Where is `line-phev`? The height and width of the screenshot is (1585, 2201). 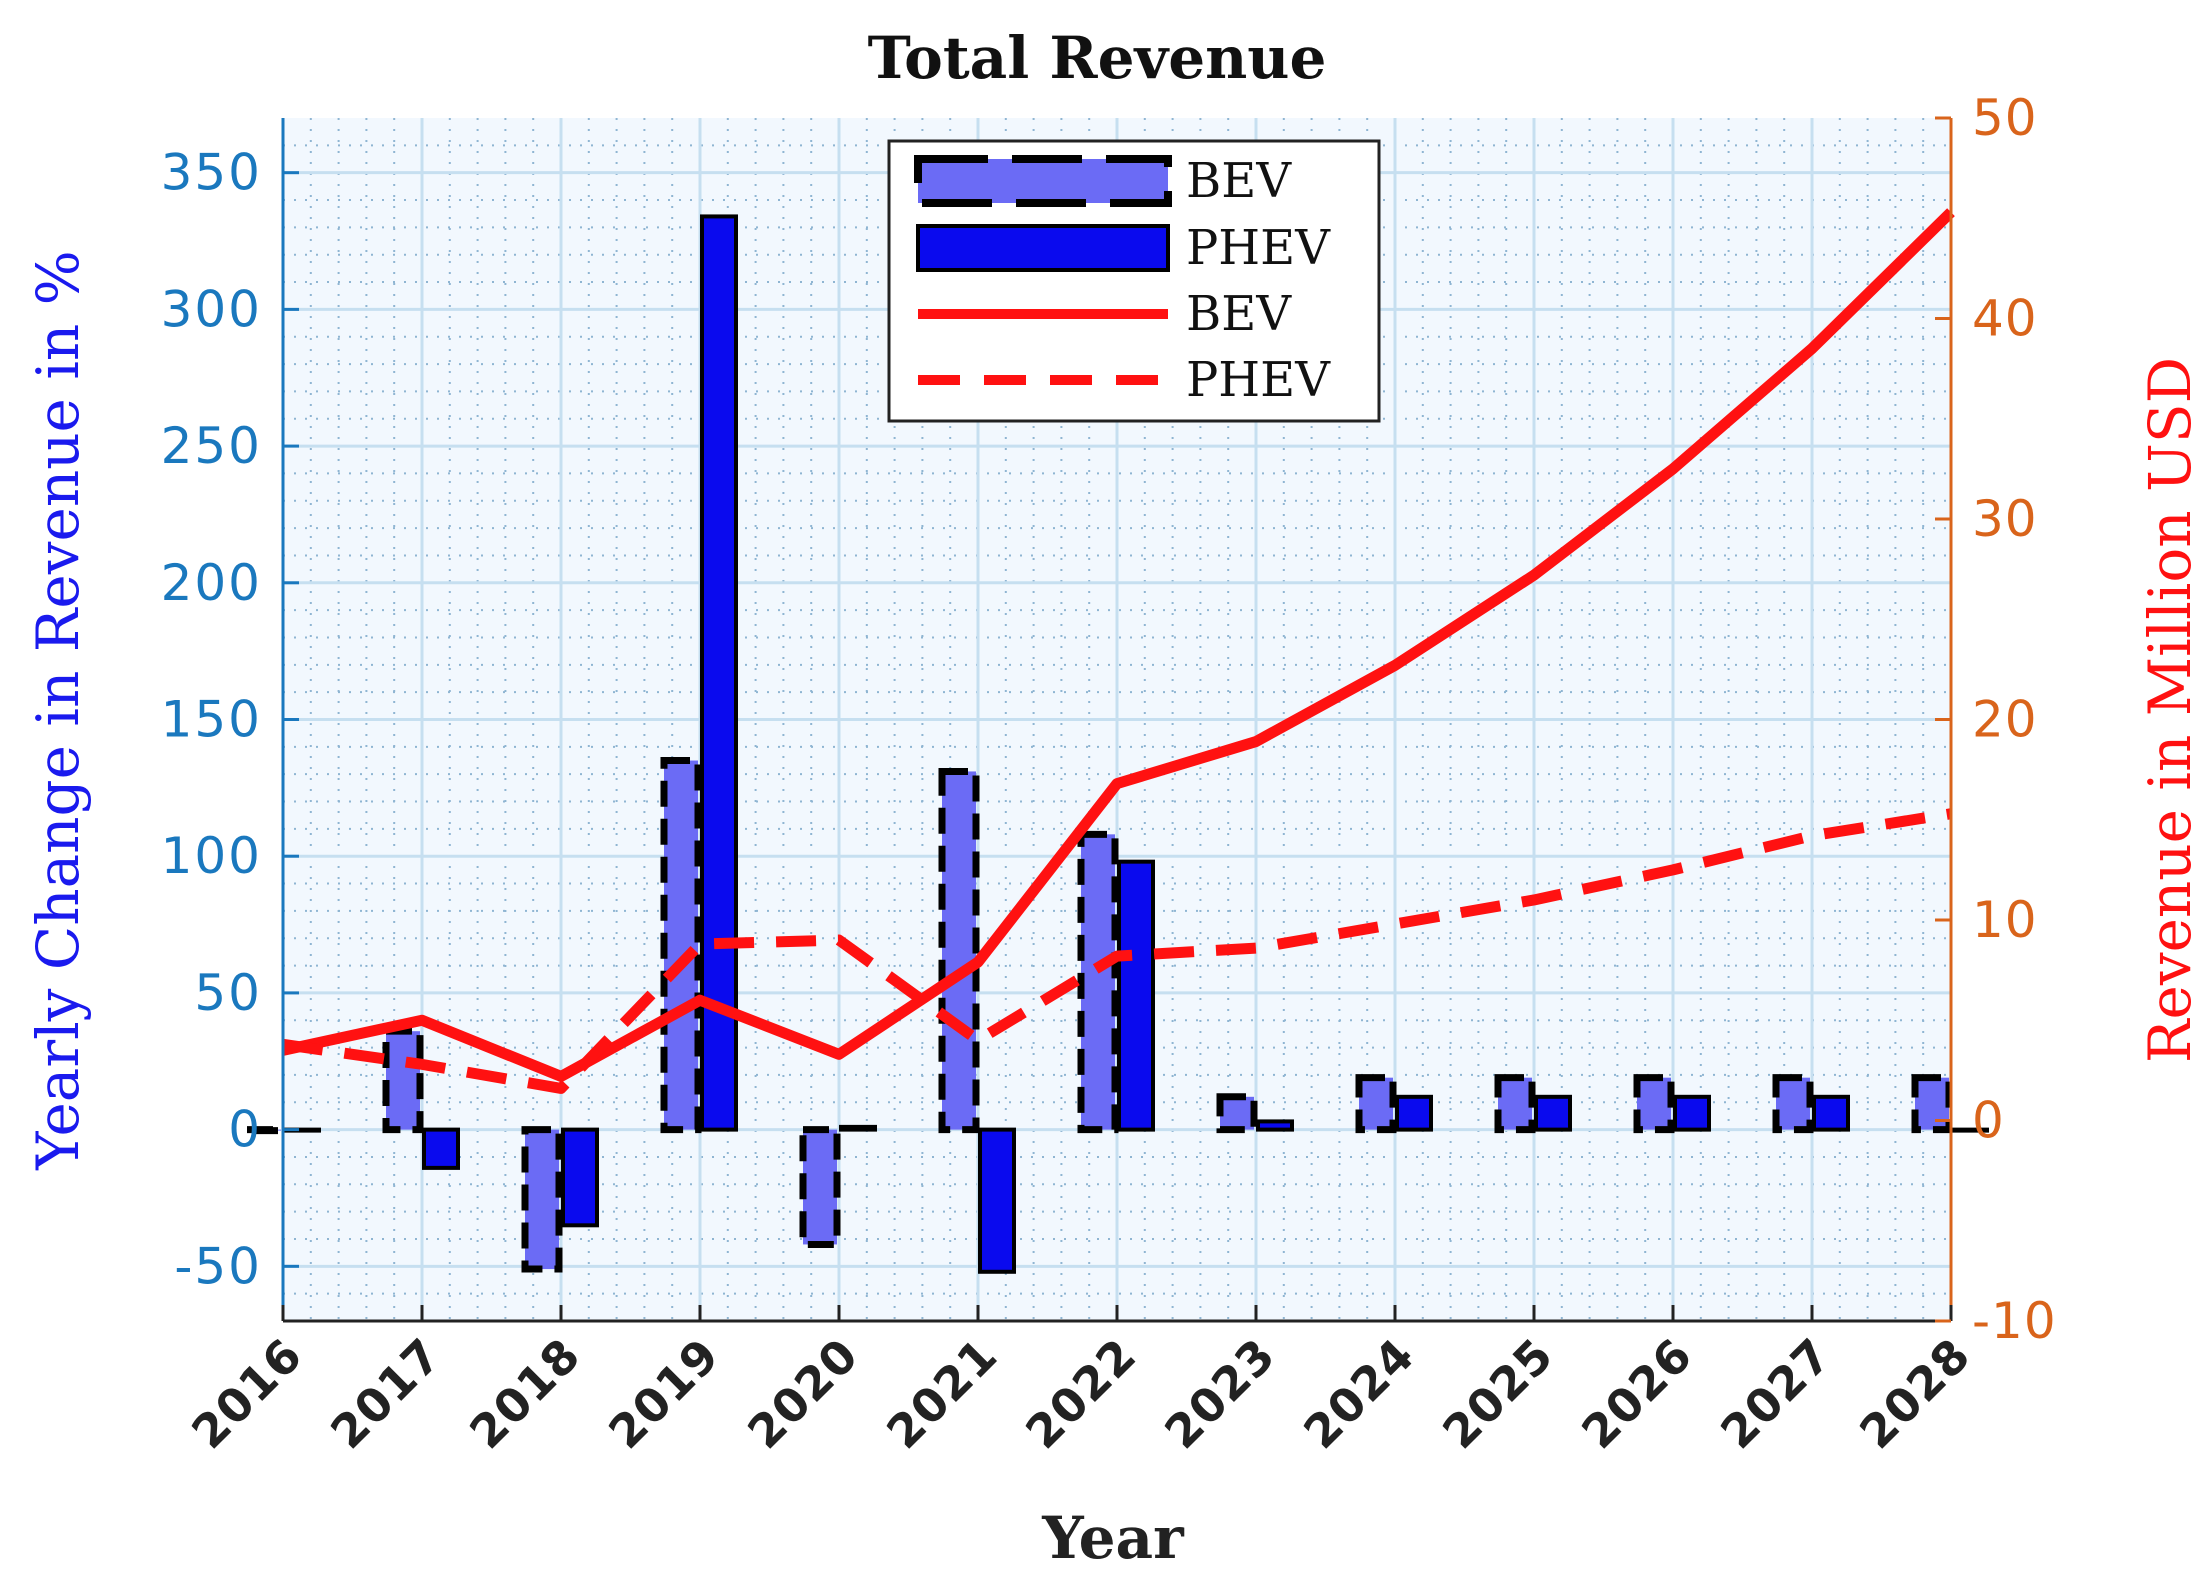 line-phev is located at coordinates (1117, 951).